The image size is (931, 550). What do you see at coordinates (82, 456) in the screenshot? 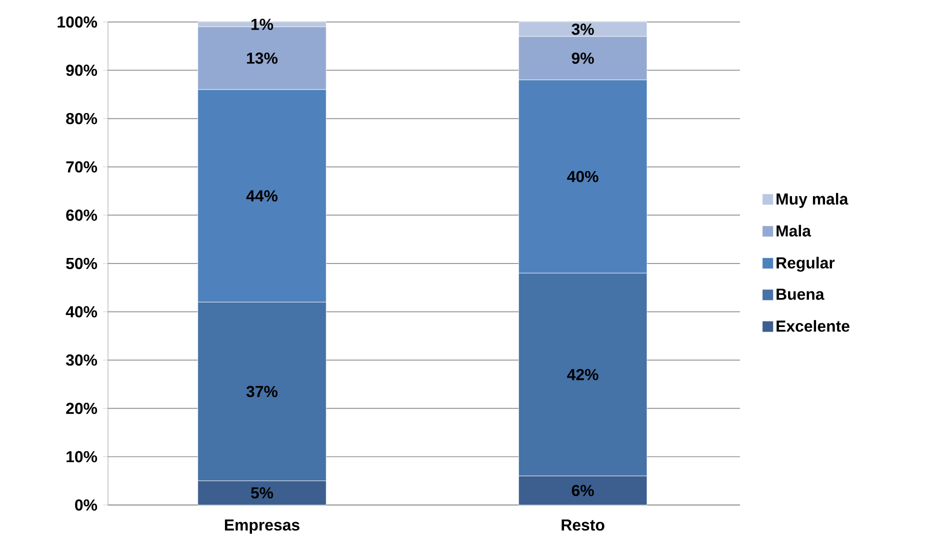
I see `y-tick-label: 10%` at bounding box center [82, 456].